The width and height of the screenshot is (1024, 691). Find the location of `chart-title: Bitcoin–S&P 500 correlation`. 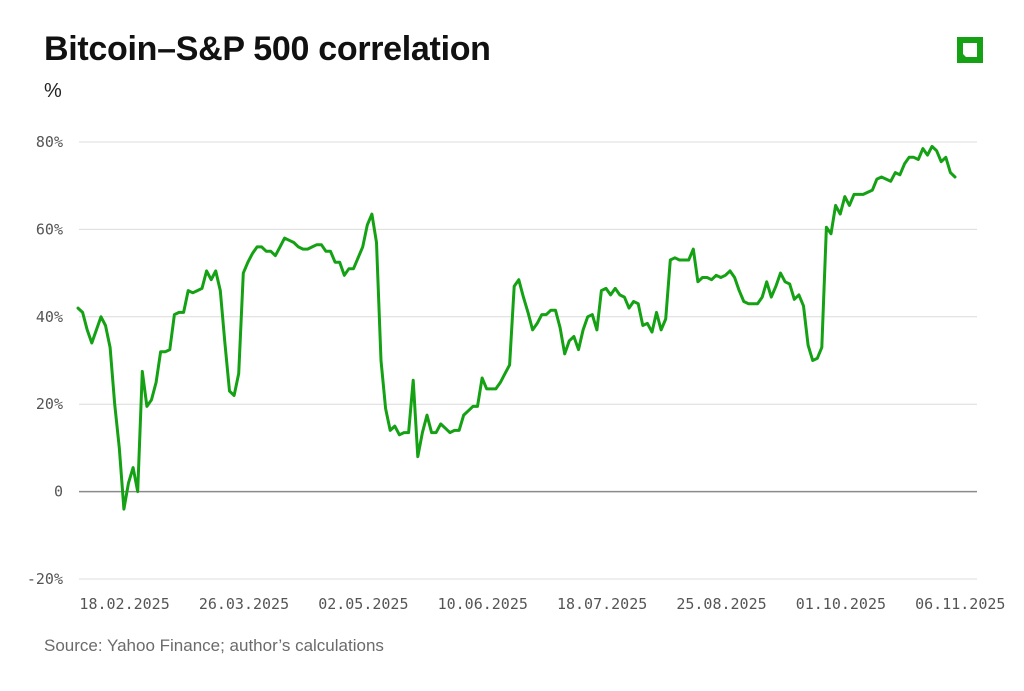

chart-title: Bitcoin–S&P 500 correlation is located at coordinates (267, 49).